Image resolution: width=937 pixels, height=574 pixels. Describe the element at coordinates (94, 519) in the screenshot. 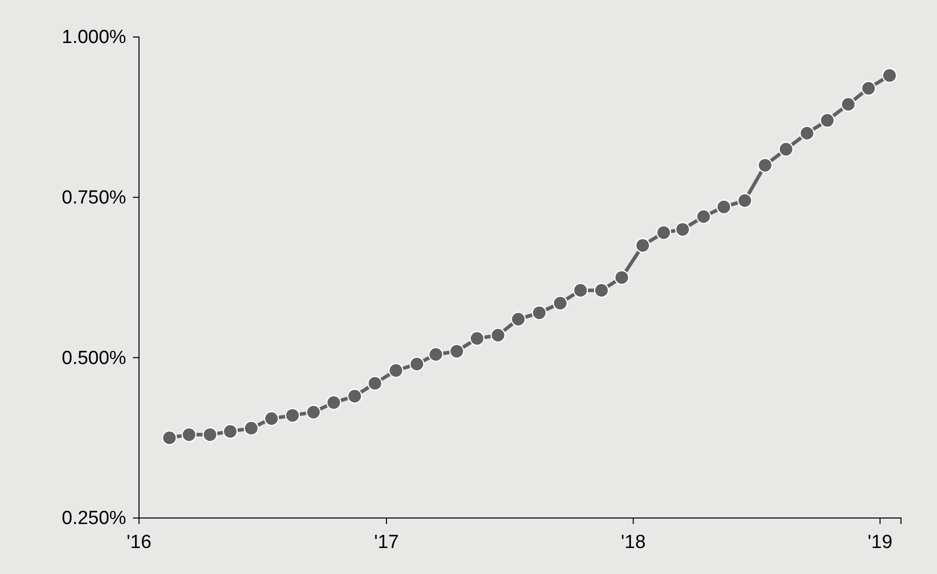

I see `y-tick-label: 0.250%` at that location.